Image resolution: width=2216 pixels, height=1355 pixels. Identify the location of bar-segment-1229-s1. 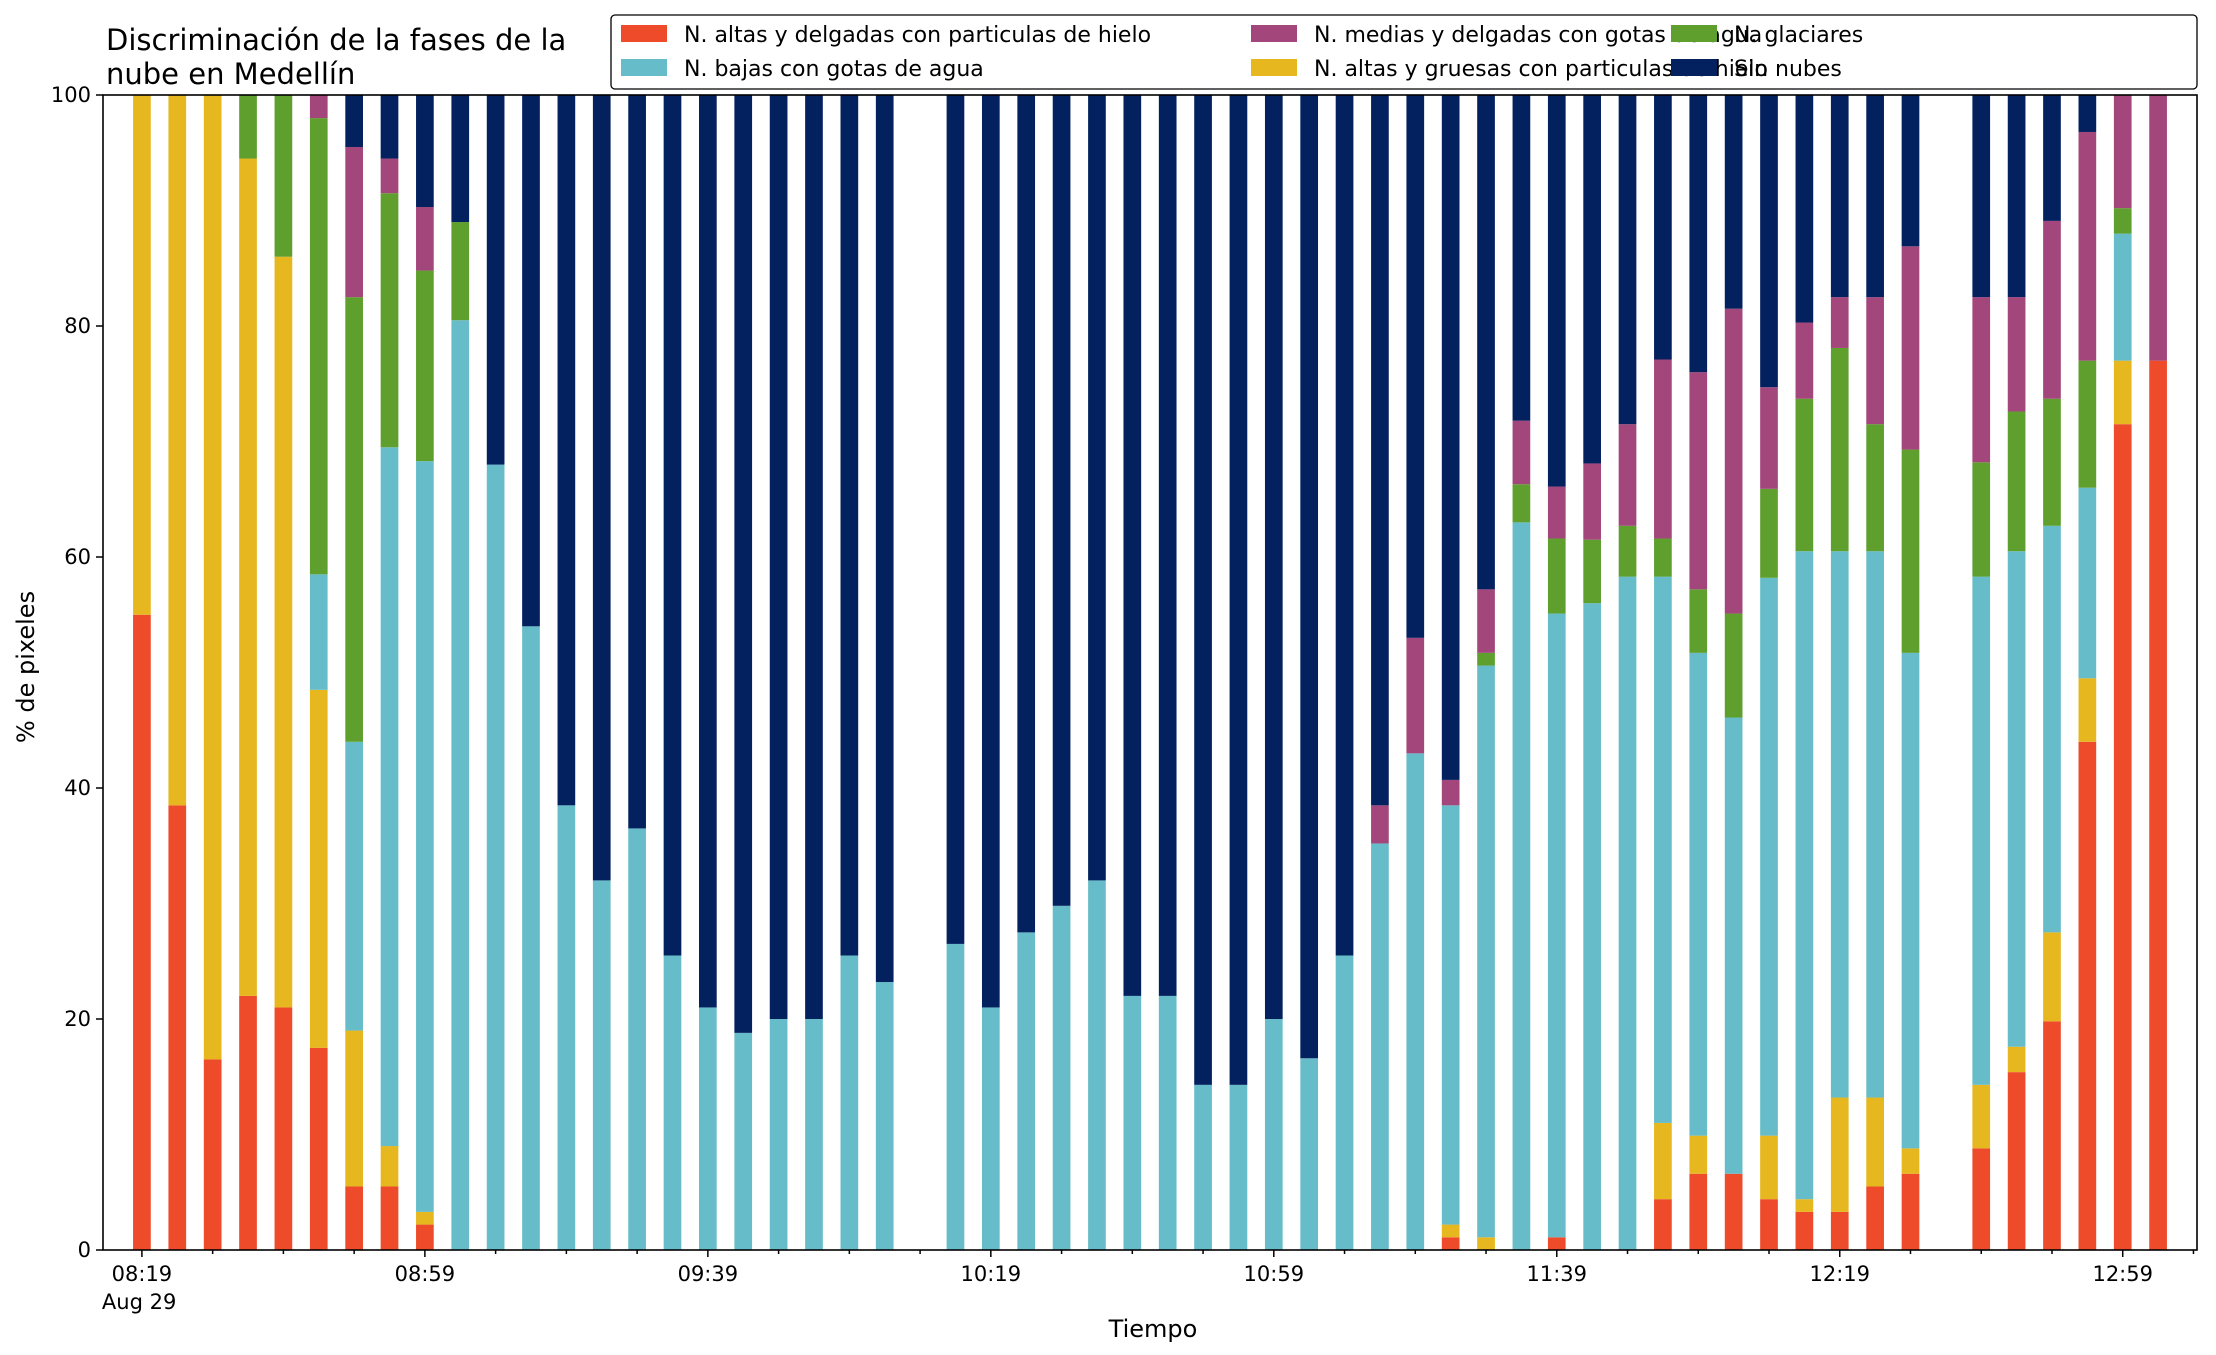
(1910, 1161).